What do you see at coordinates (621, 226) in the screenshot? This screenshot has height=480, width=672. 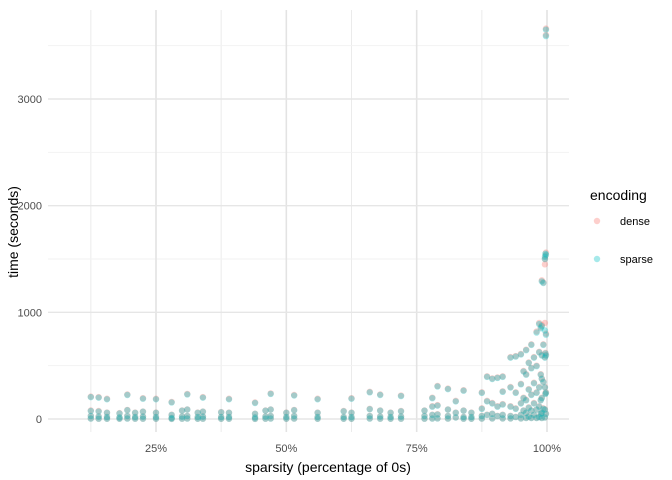 I see `legend: encoding dense sparse` at bounding box center [621, 226].